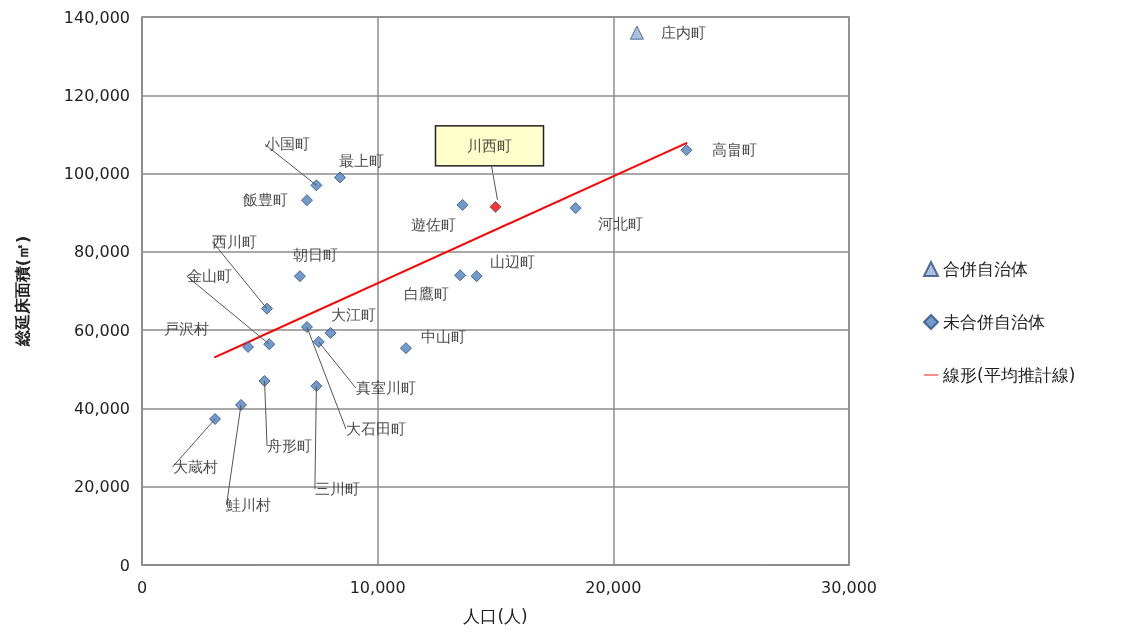 The width and height of the screenshot is (1135, 644). I want to click on annotation: 川西町, so click(489, 145).